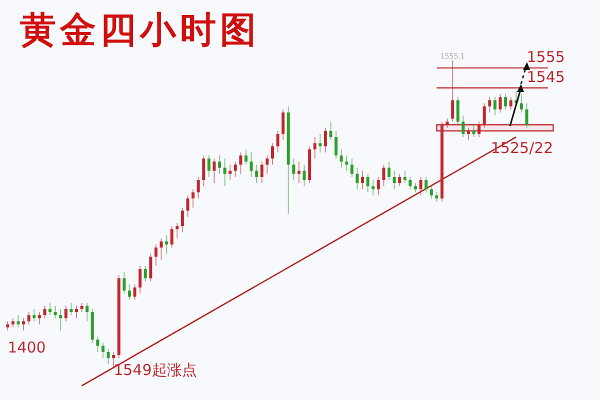 This screenshot has width=600, height=400. I want to click on annotation: 1549起涨点, so click(155, 370).